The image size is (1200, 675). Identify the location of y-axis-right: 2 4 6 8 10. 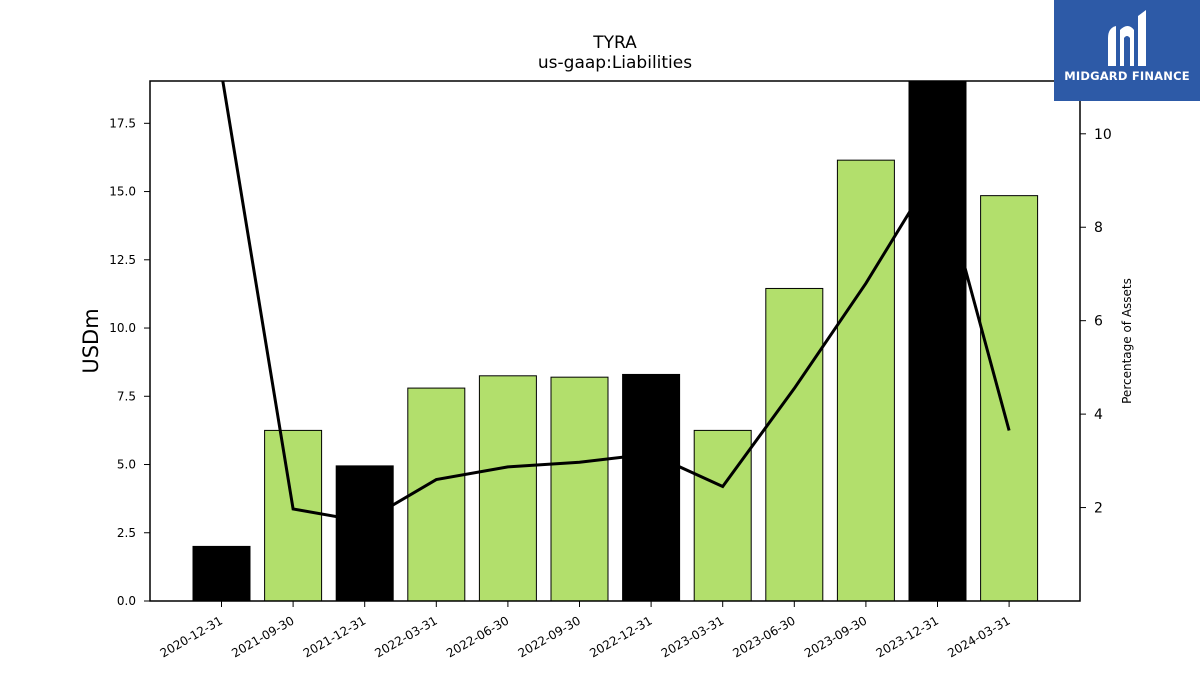
(1096, 322).